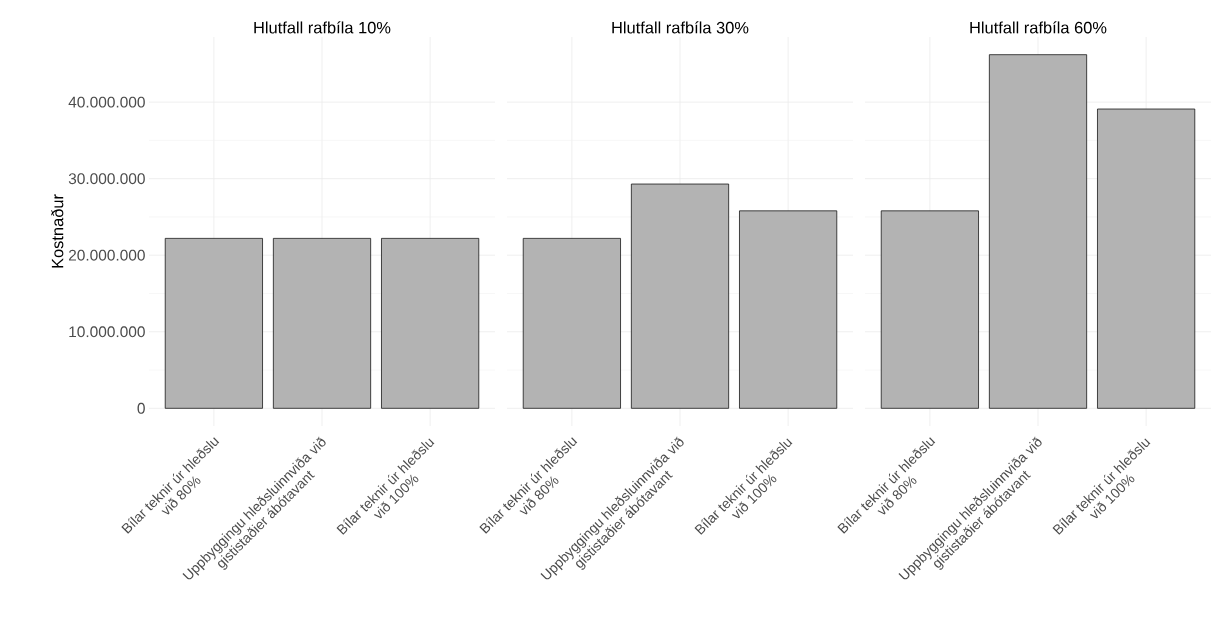 The height and width of the screenshot is (642, 1216). I want to click on y-tick-label: 20.000.000, so click(106, 255).